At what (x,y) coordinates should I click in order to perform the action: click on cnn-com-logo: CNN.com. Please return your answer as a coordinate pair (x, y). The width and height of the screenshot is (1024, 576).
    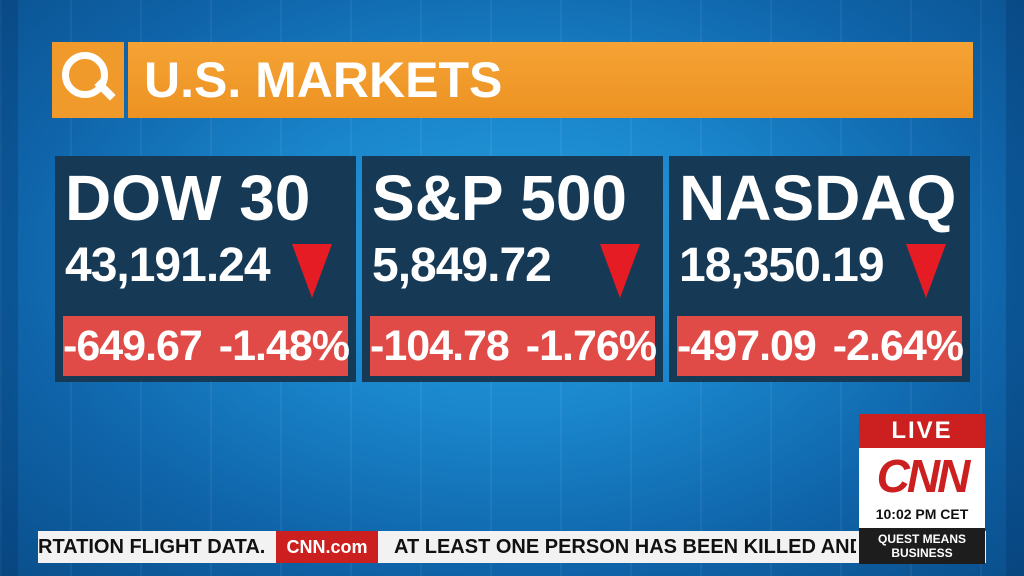
    Looking at the image, I should click on (327, 547).